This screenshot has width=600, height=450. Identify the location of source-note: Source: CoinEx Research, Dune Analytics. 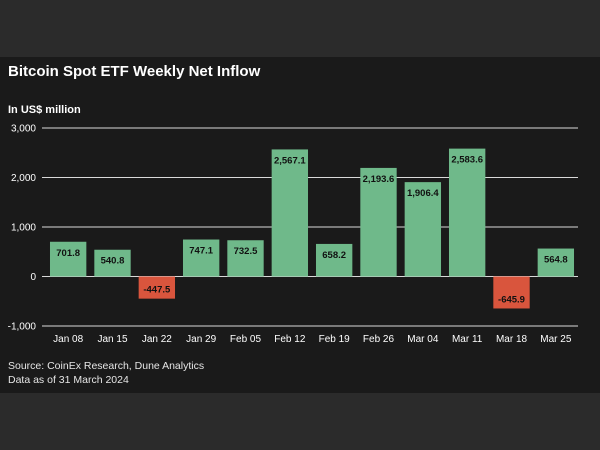
(106, 366).